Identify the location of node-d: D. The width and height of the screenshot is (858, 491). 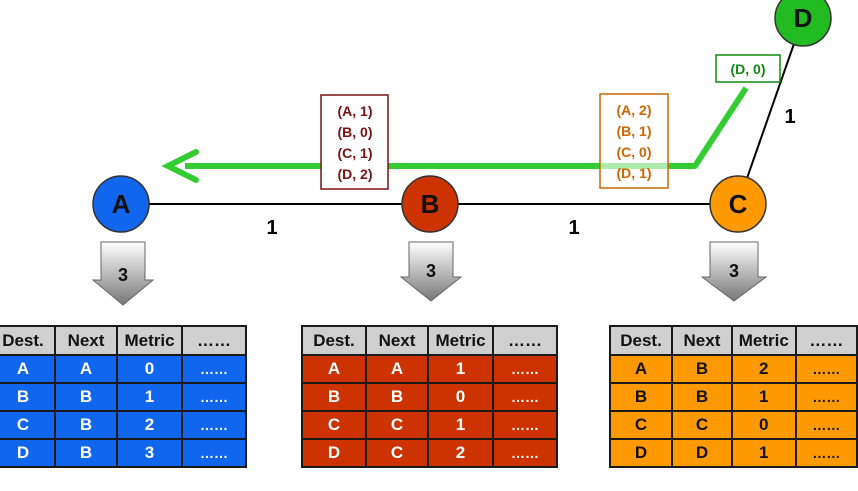
(803, 23).